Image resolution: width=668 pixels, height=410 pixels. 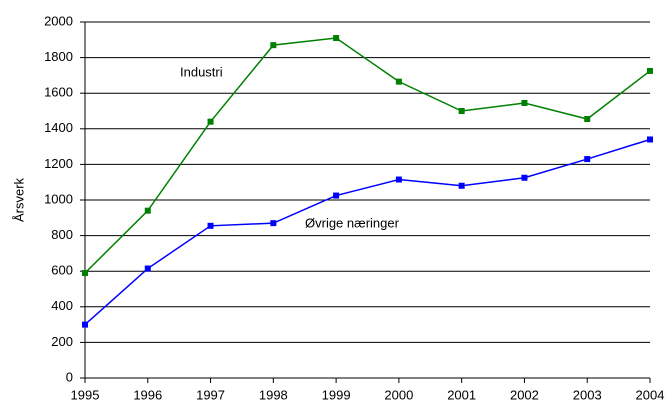 I want to click on x-tick-label: 2001, so click(x=461, y=394).